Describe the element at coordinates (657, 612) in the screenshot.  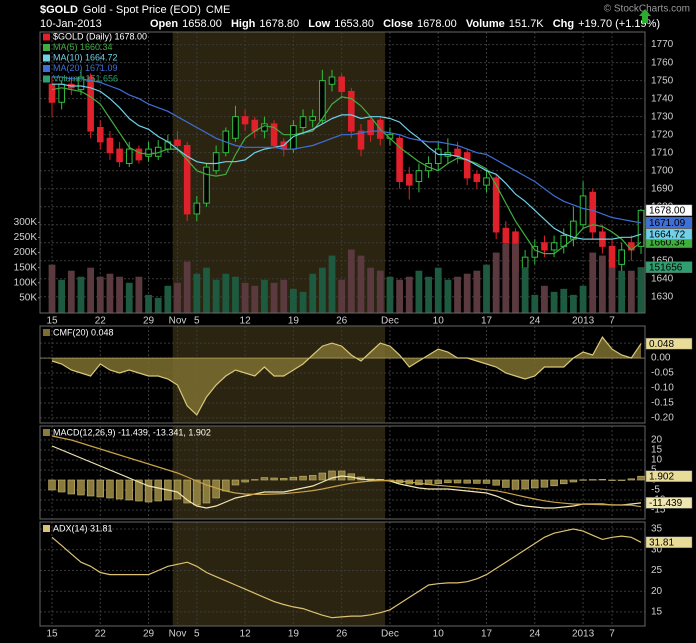
I see `y-tick-label: 15` at that location.